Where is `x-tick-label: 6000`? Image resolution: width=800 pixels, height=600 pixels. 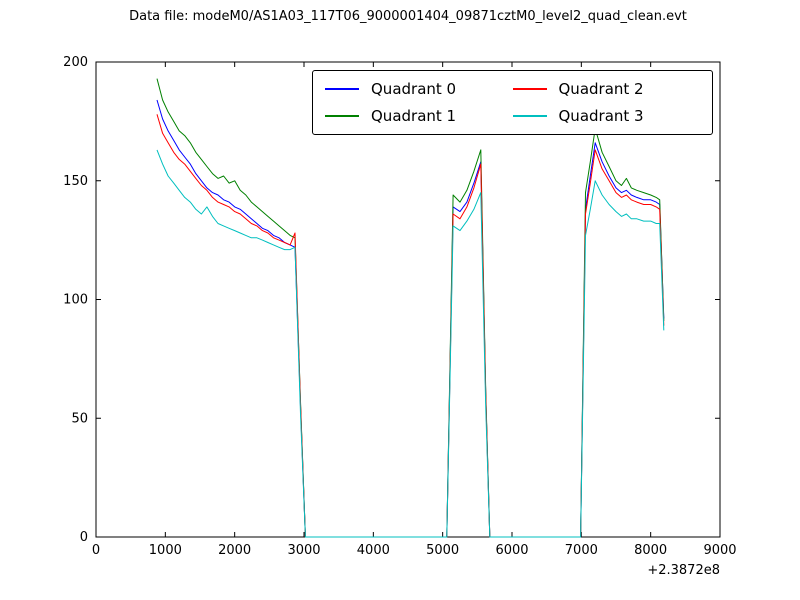 x-tick-label: 6000 is located at coordinates (511, 550).